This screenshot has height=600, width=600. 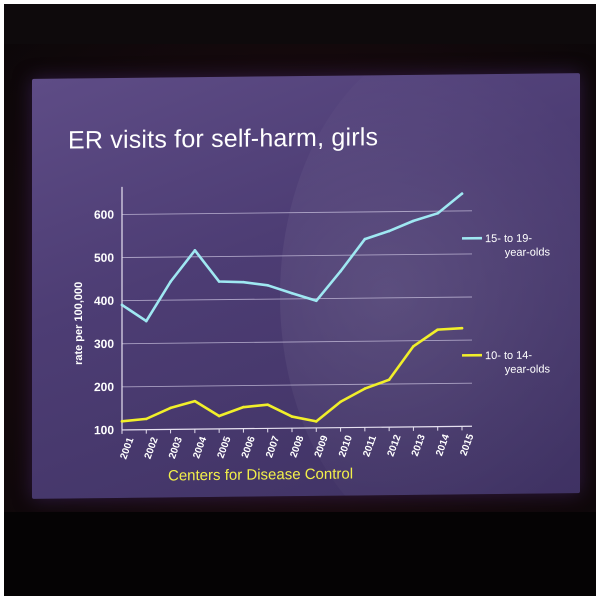 What do you see at coordinates (438, 329) in the screenshot?
I see `data-point-10-14-2014` at bounding box center [438, 329].